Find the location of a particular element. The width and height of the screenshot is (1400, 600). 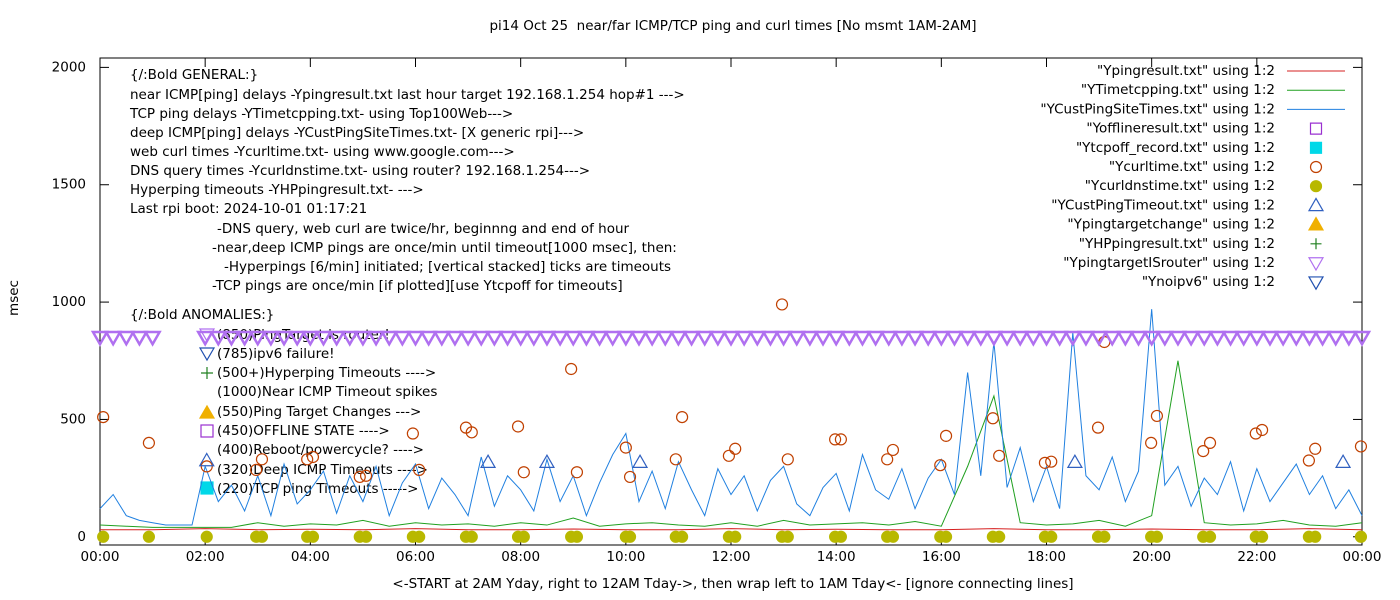

legend-label: "YHPpingresult.txt" using 1:2 is located at coordinates (1177, 244).